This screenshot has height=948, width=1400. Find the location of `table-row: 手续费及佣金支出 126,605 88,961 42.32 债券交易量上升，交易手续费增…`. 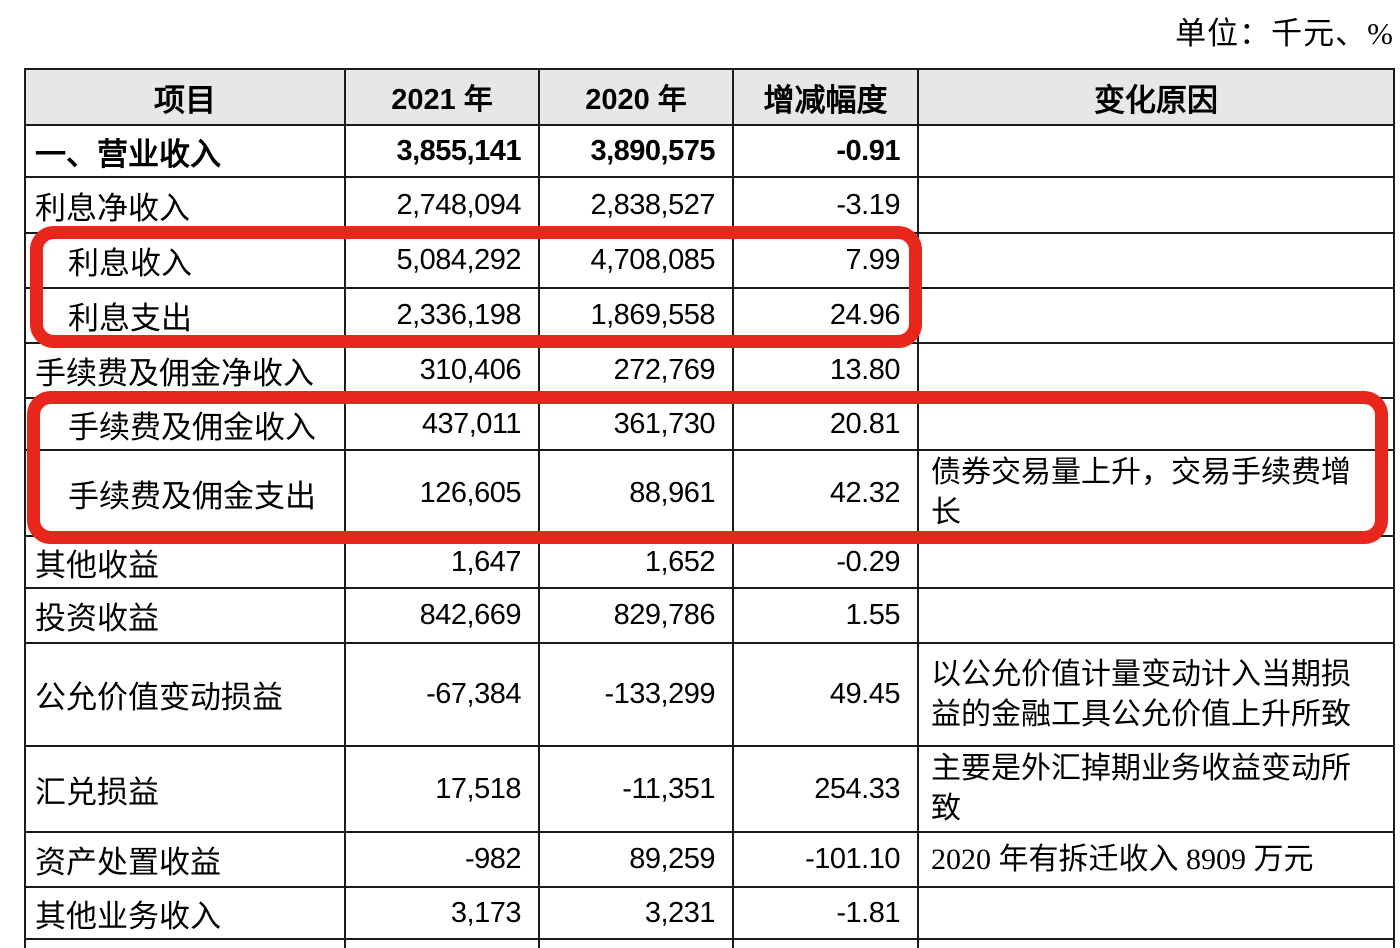

table-row: 手续费及佣金支出 126,605 88,961 42.32 债券交易量上升，交易手续费增… is located at coordinates (709, 493).